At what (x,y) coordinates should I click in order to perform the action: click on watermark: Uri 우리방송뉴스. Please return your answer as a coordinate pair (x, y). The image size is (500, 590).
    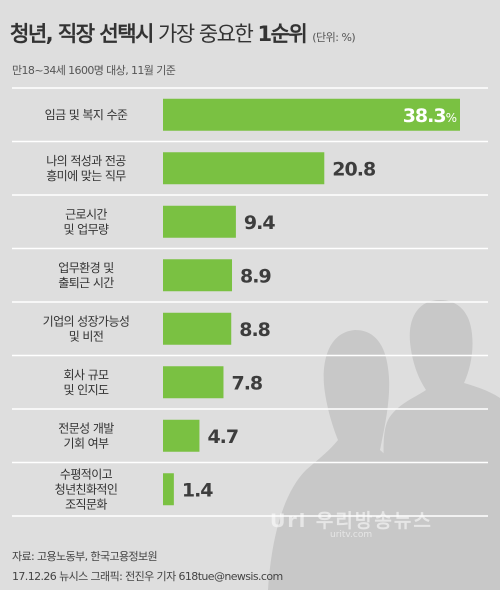
    Looking at the image, I should click on (351, 521).